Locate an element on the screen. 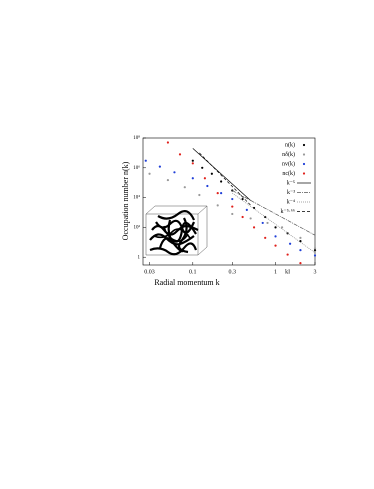  y-tick-label: 10⁴ is located at coordinates (136, 198).